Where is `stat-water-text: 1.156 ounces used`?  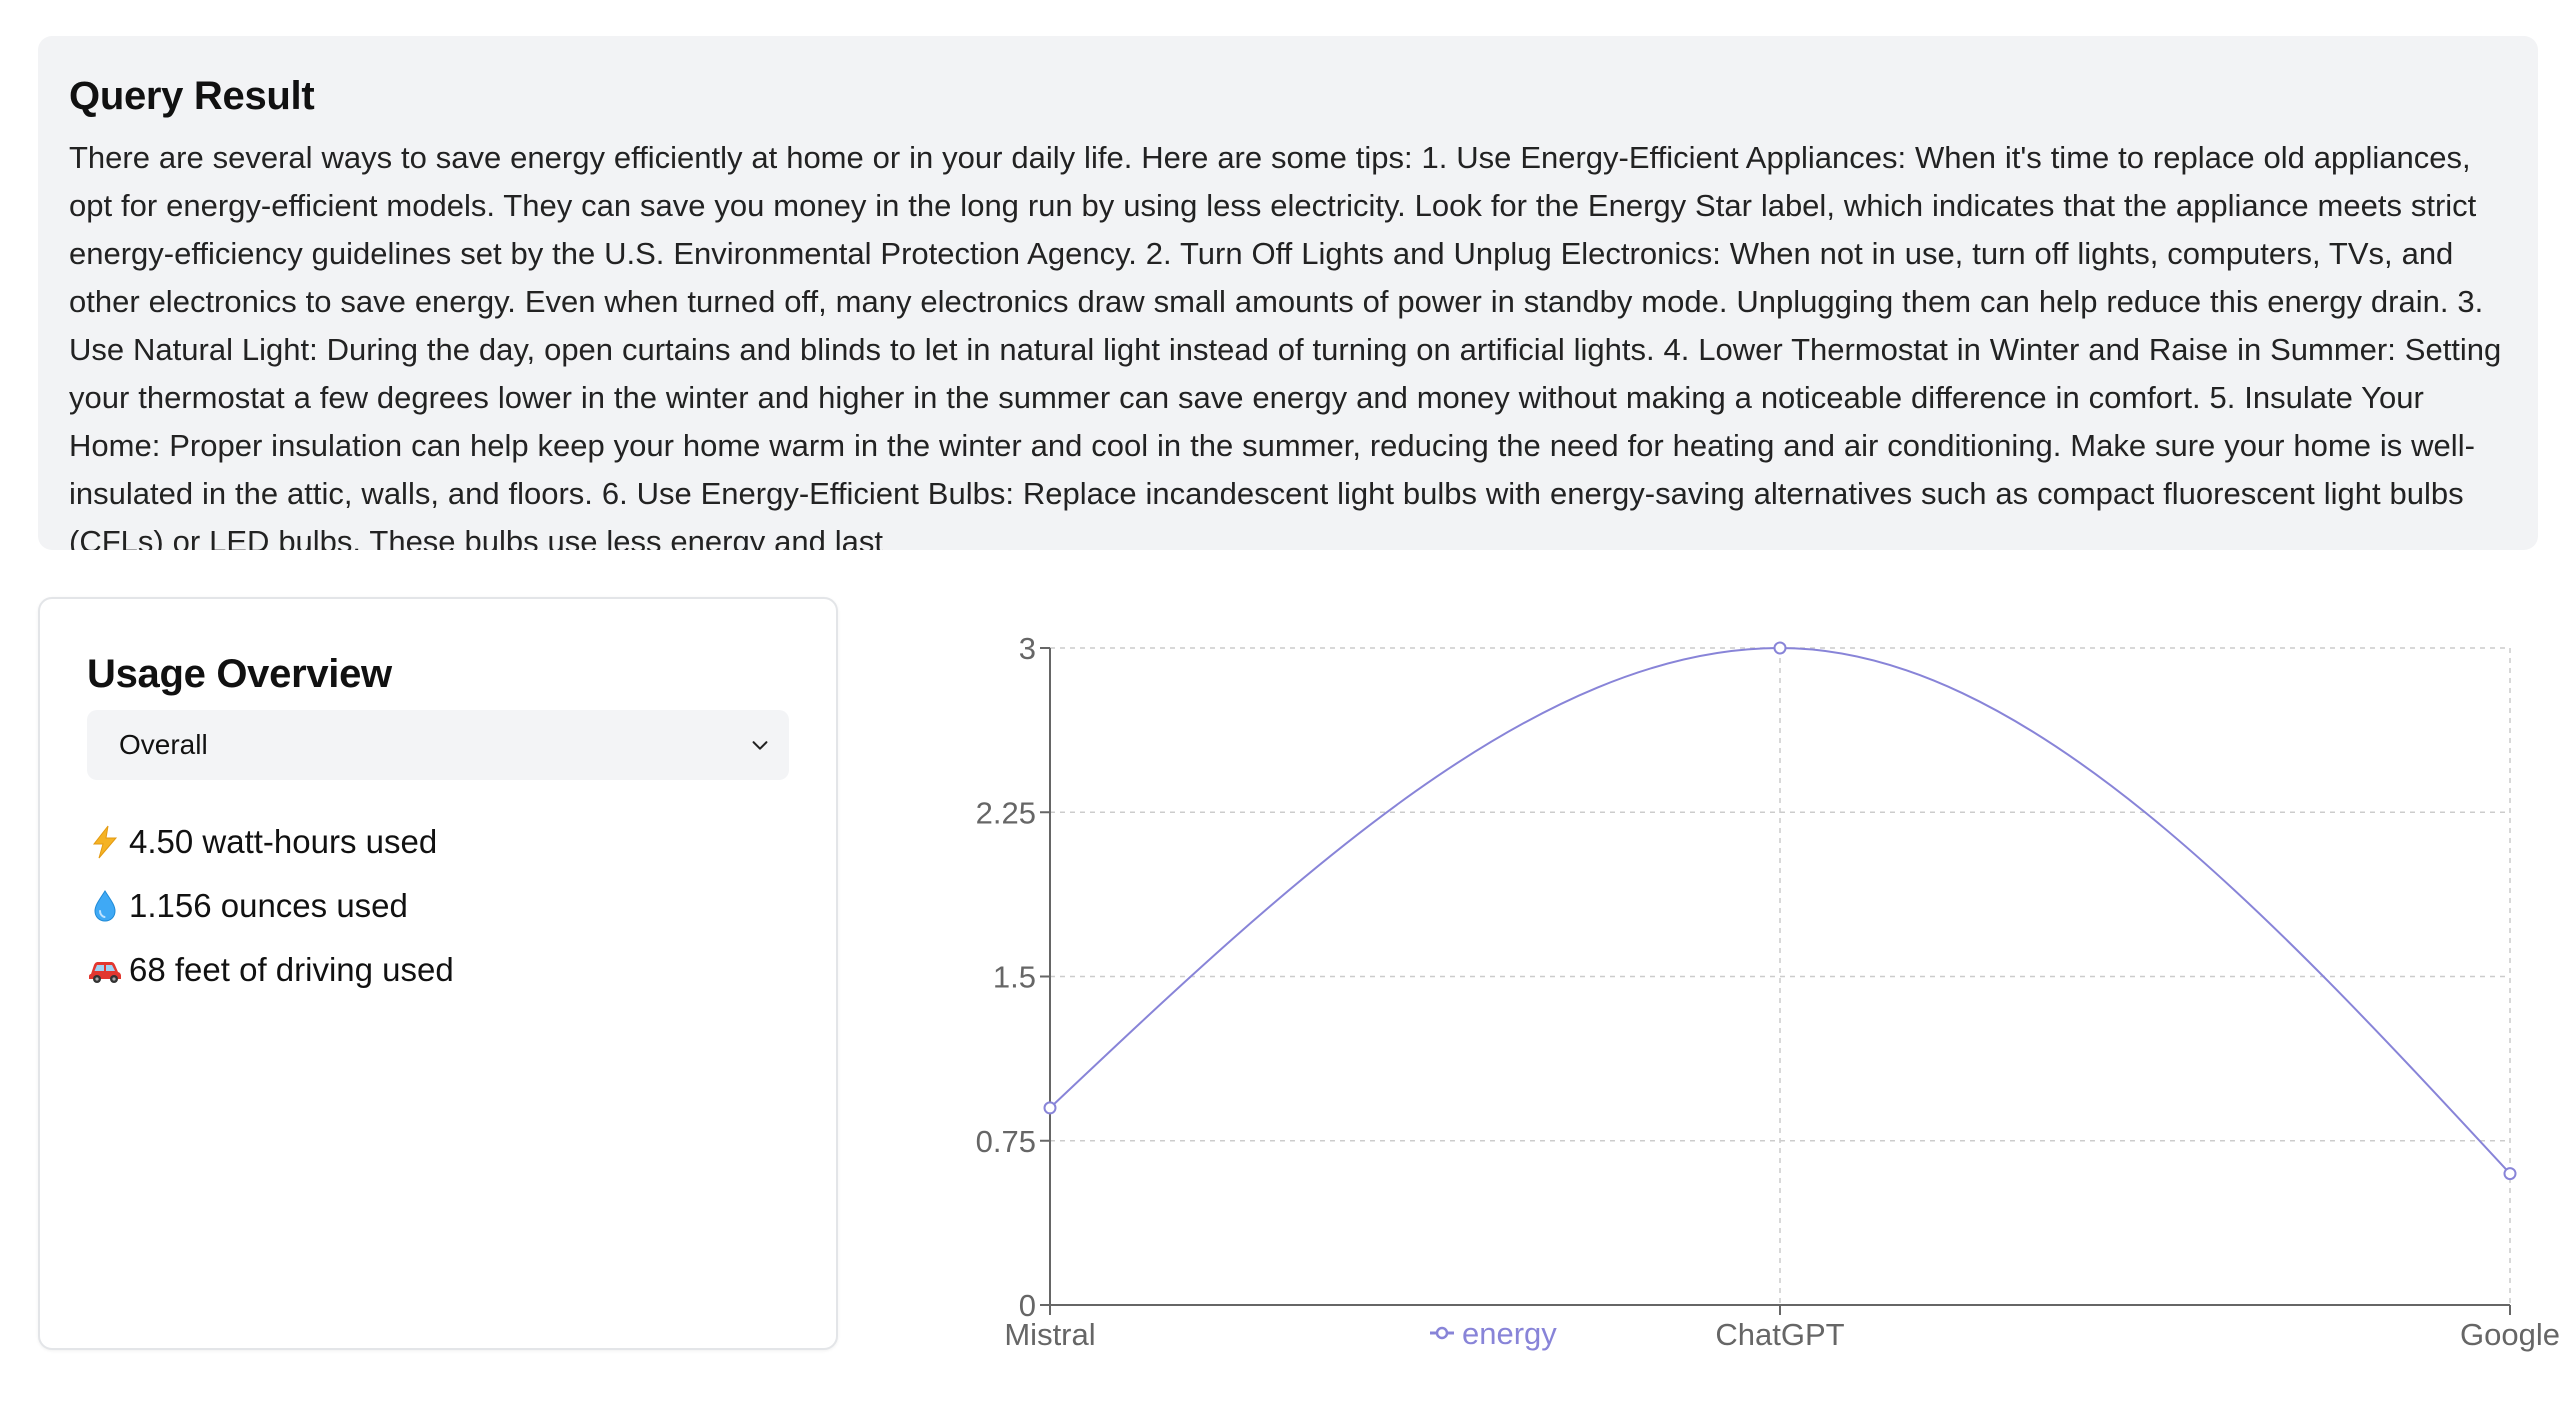
stat-water-text: 1.156 ounces used is located at coordinates (268, 905).